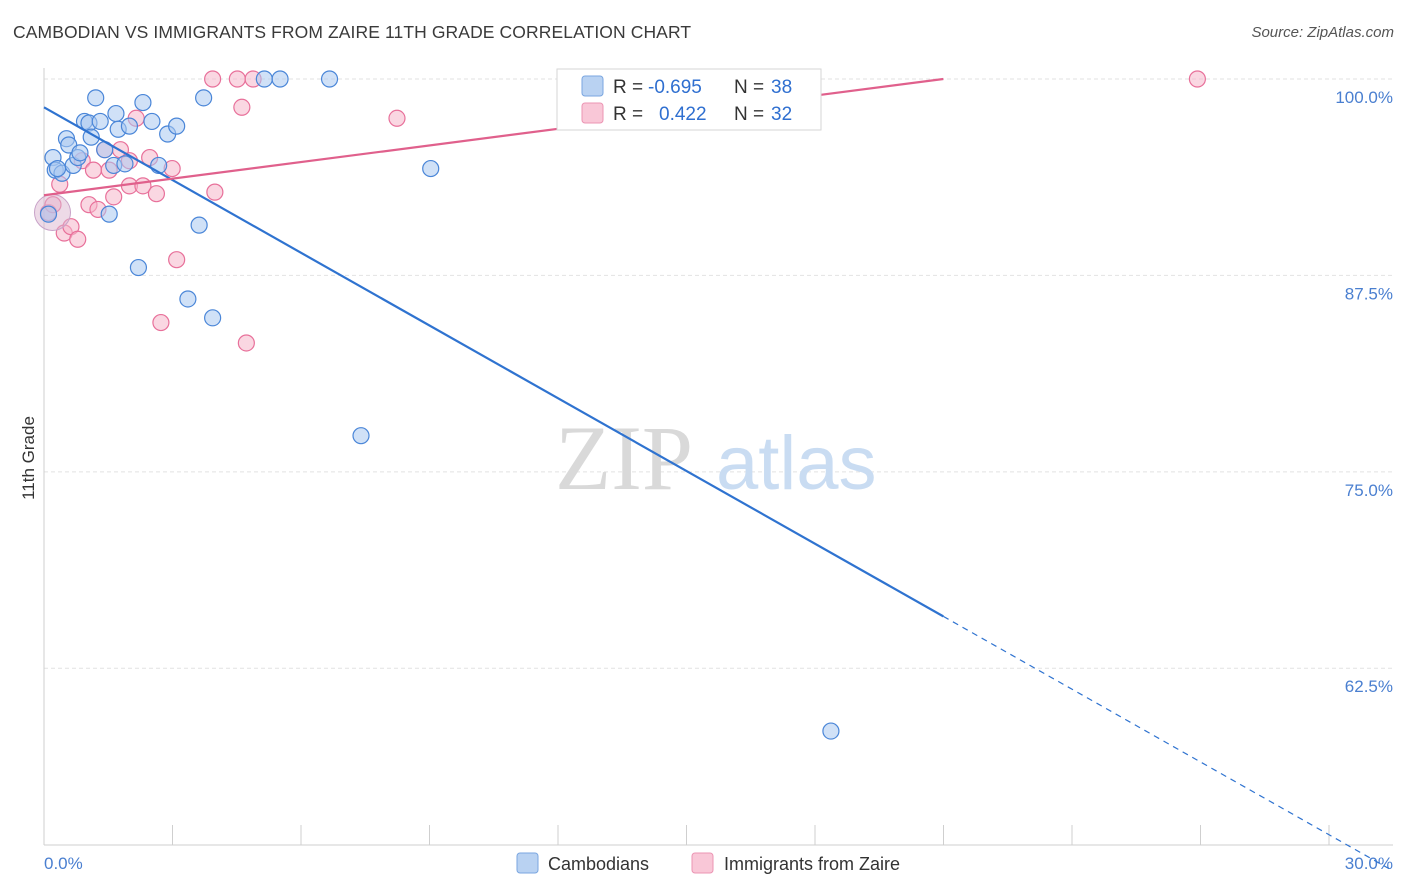 This screenshot has width=1406, height=892. Describe the element at coordinates (749, 114) in the screenshot. I see `legend-n-label-1: N =` at that location.